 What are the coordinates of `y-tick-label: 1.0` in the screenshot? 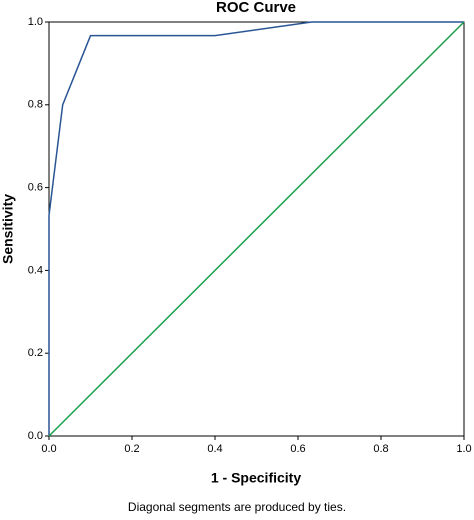 It's located at (35, 22).